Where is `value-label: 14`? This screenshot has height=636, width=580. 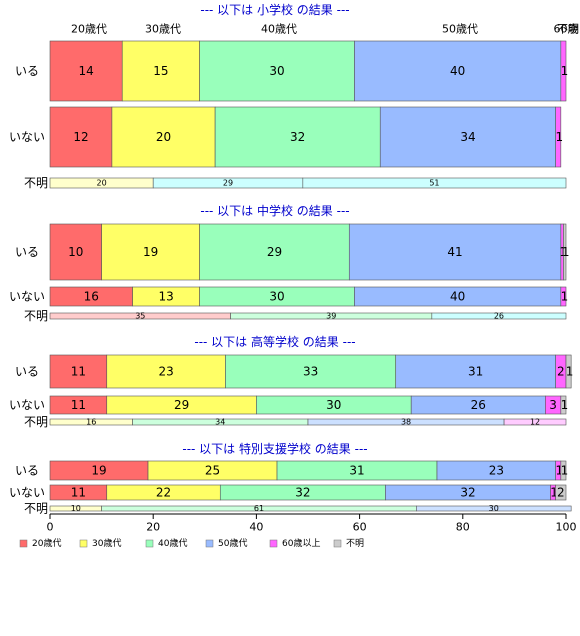 value-label: 14 is located at coordinates (85, 71).